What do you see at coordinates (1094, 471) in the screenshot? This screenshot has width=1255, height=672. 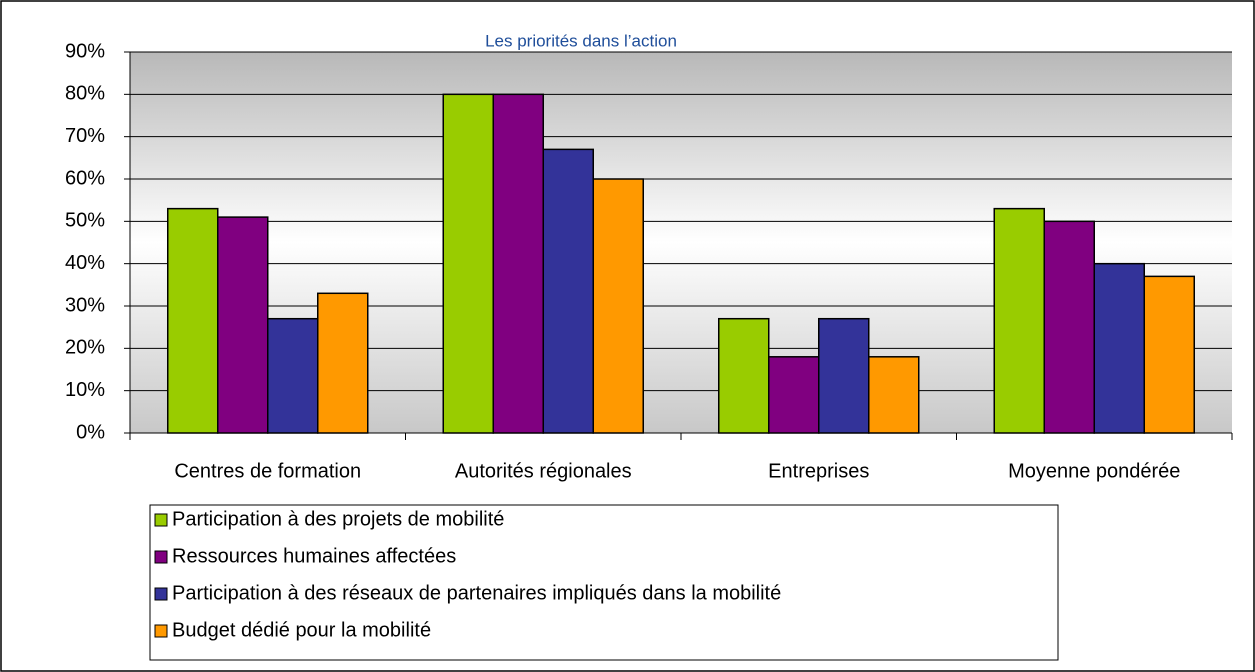 I see `x-tick-label: Moyenne pondérée` at bounding box center [1094, 471].